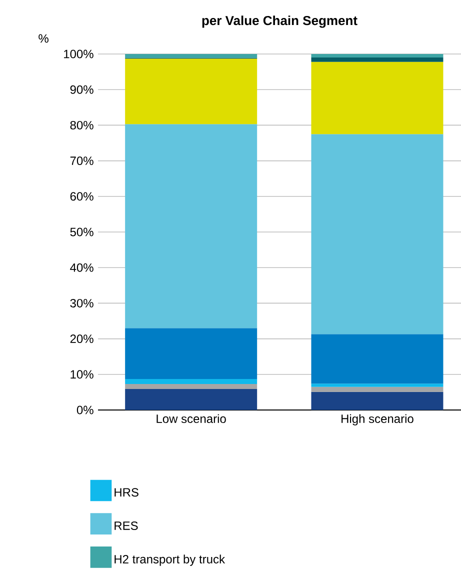 This screenshot has width=461, height=578. I want to click on y-tick-label: 70%, so click(82, 161).